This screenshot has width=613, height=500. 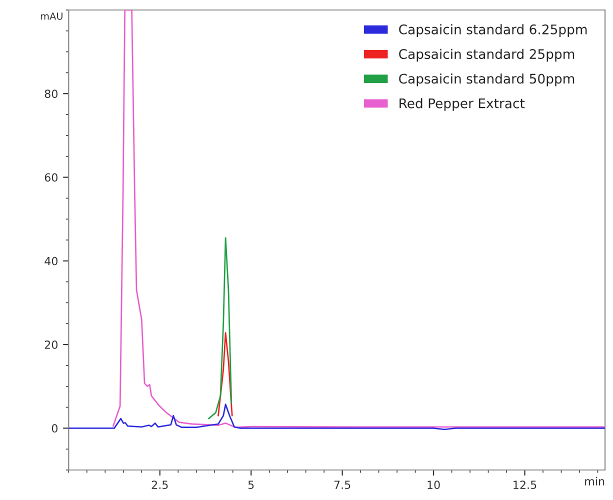 I want to click on legend-label: Capsaicin standard 50ppm, so click(x=486, y=79).